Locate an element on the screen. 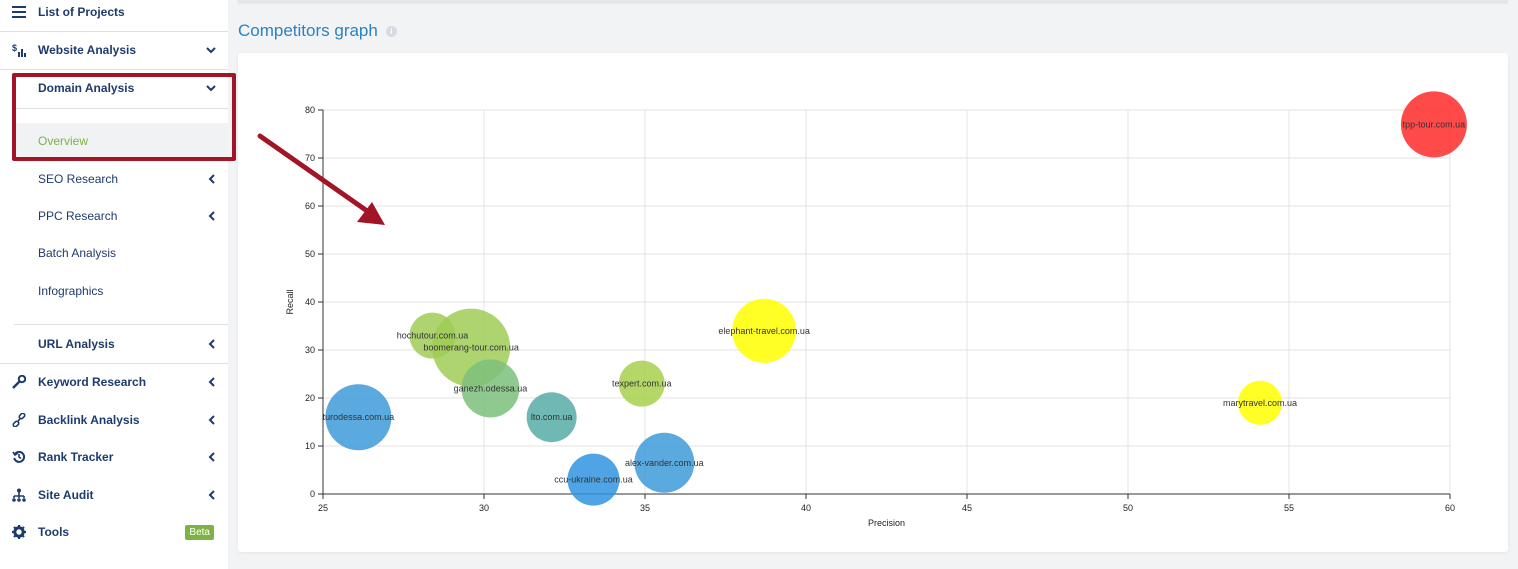  key-icon is located at coordinates (19, 382).